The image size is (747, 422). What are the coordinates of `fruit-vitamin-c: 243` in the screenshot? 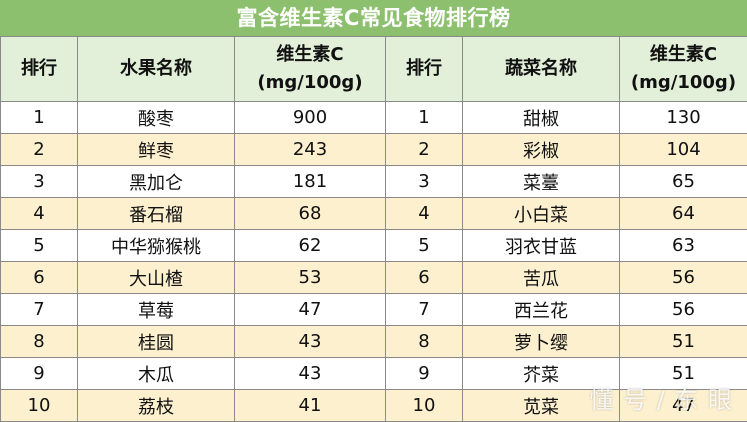 It's located at (310, 150).